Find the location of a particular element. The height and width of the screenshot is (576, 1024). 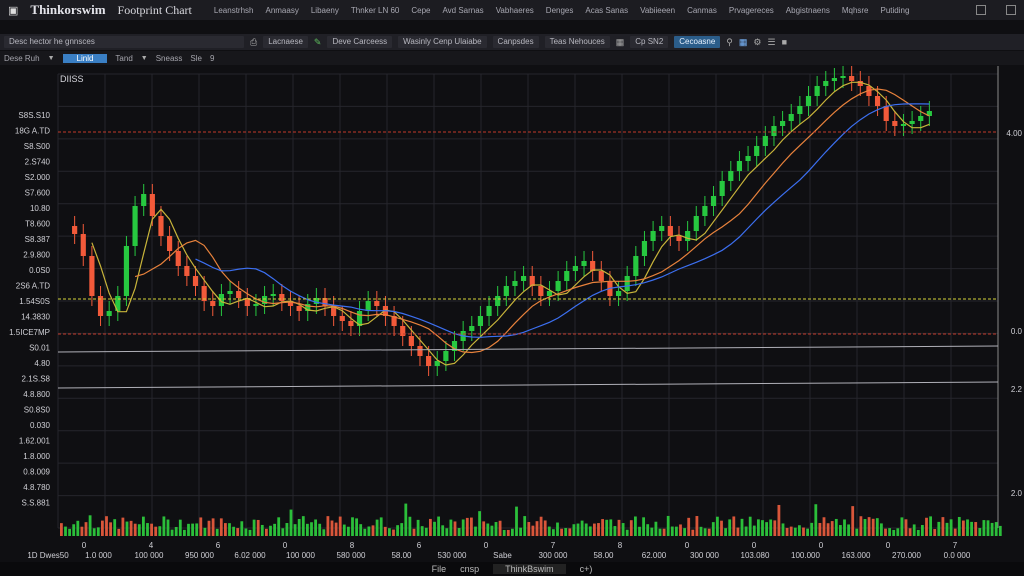

tool-icon-2: ☰ is located at coordinates (771, 41).